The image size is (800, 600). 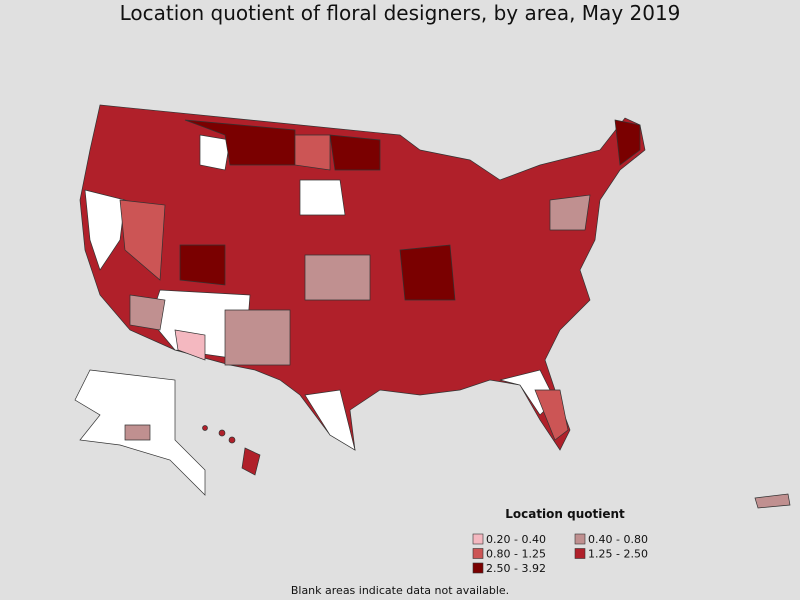 I want to click on legend-title: Location quotient, so click(x=565, y=514).